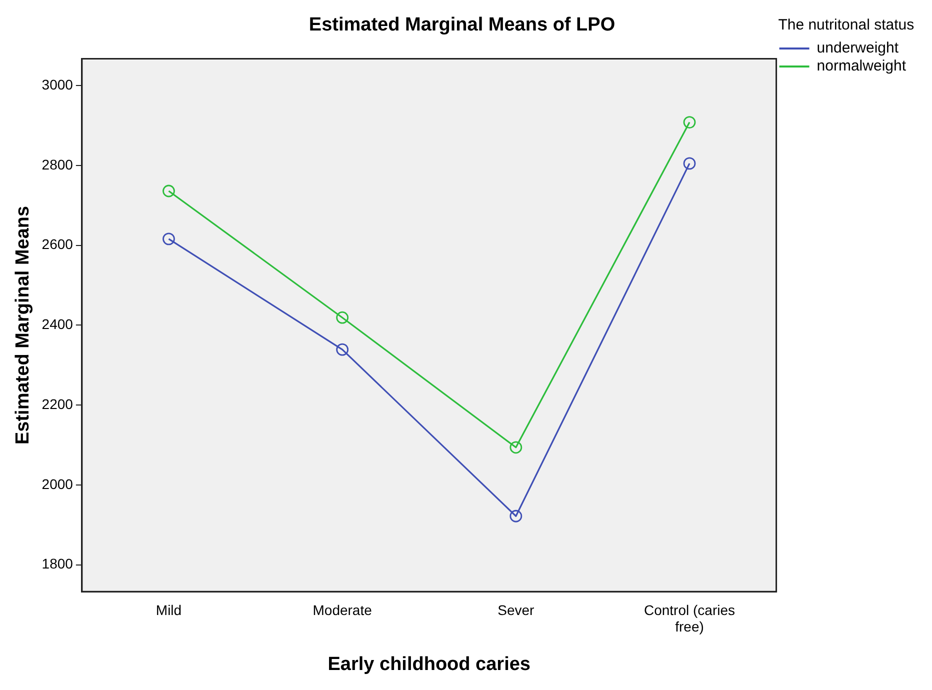 This screenshot has height=690, width=932. What do you see at coordinates (58, 244) in the screenshot?
I see `y-tick-label: 2600` at bounding box center [58, 244].